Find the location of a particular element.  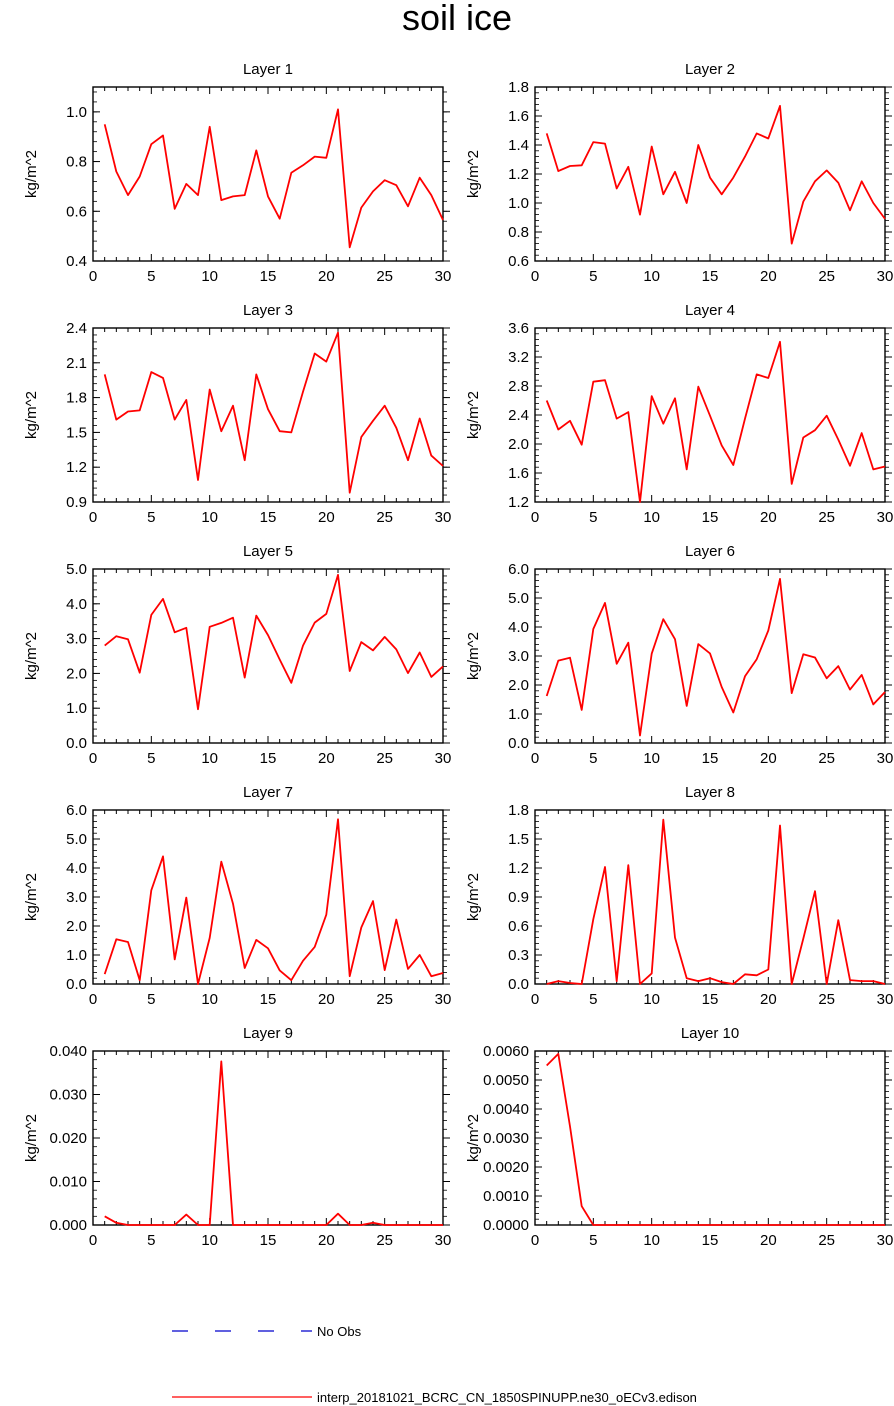

y-tick-label: 2.1 is located at coordinates (76, 363).